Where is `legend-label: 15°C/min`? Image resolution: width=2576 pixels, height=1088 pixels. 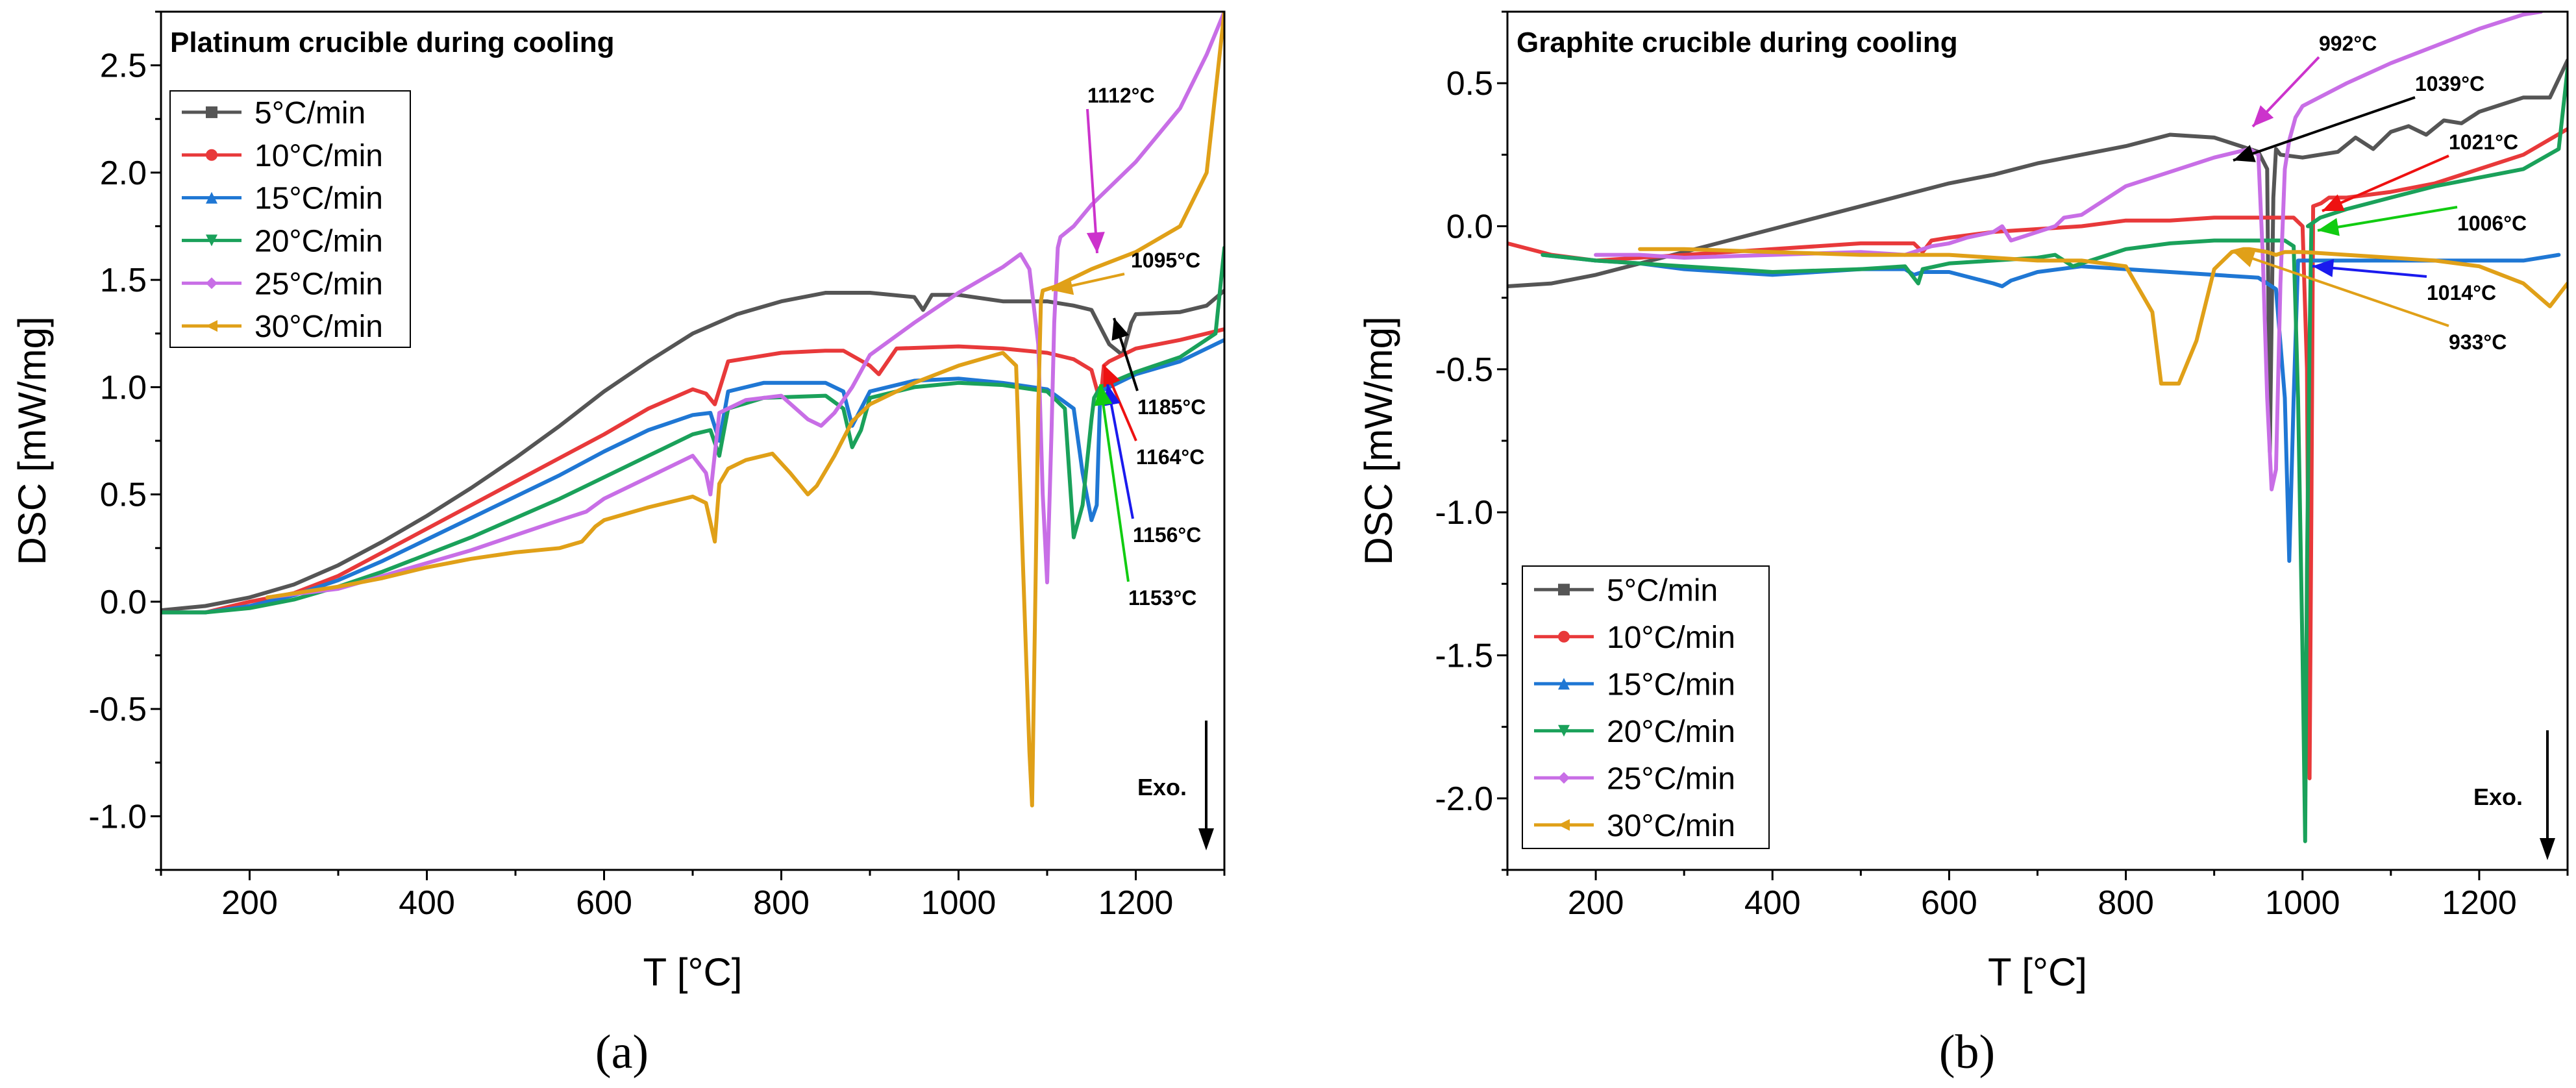 legend-label: 15°C/min is located at coordinates (1671, 685).